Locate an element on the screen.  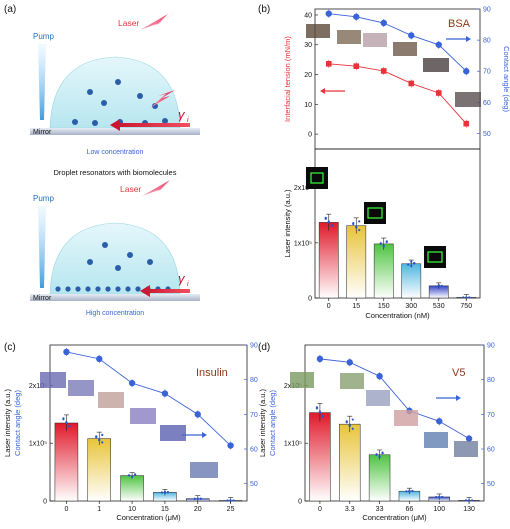
gamma-top: γ is located at coordinates (182, 114).